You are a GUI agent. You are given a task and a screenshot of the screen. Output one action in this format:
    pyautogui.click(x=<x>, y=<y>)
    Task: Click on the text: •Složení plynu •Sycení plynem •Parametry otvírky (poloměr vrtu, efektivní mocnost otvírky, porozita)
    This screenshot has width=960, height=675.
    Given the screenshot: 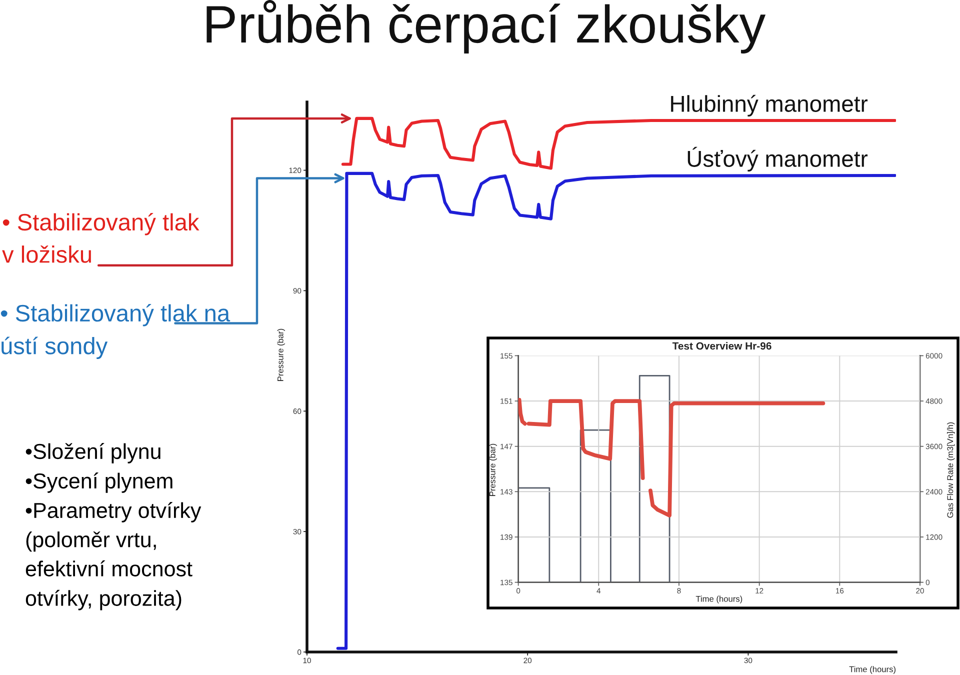 What is the action you would take?
    pyautogui.click(x=114, y=526)
    